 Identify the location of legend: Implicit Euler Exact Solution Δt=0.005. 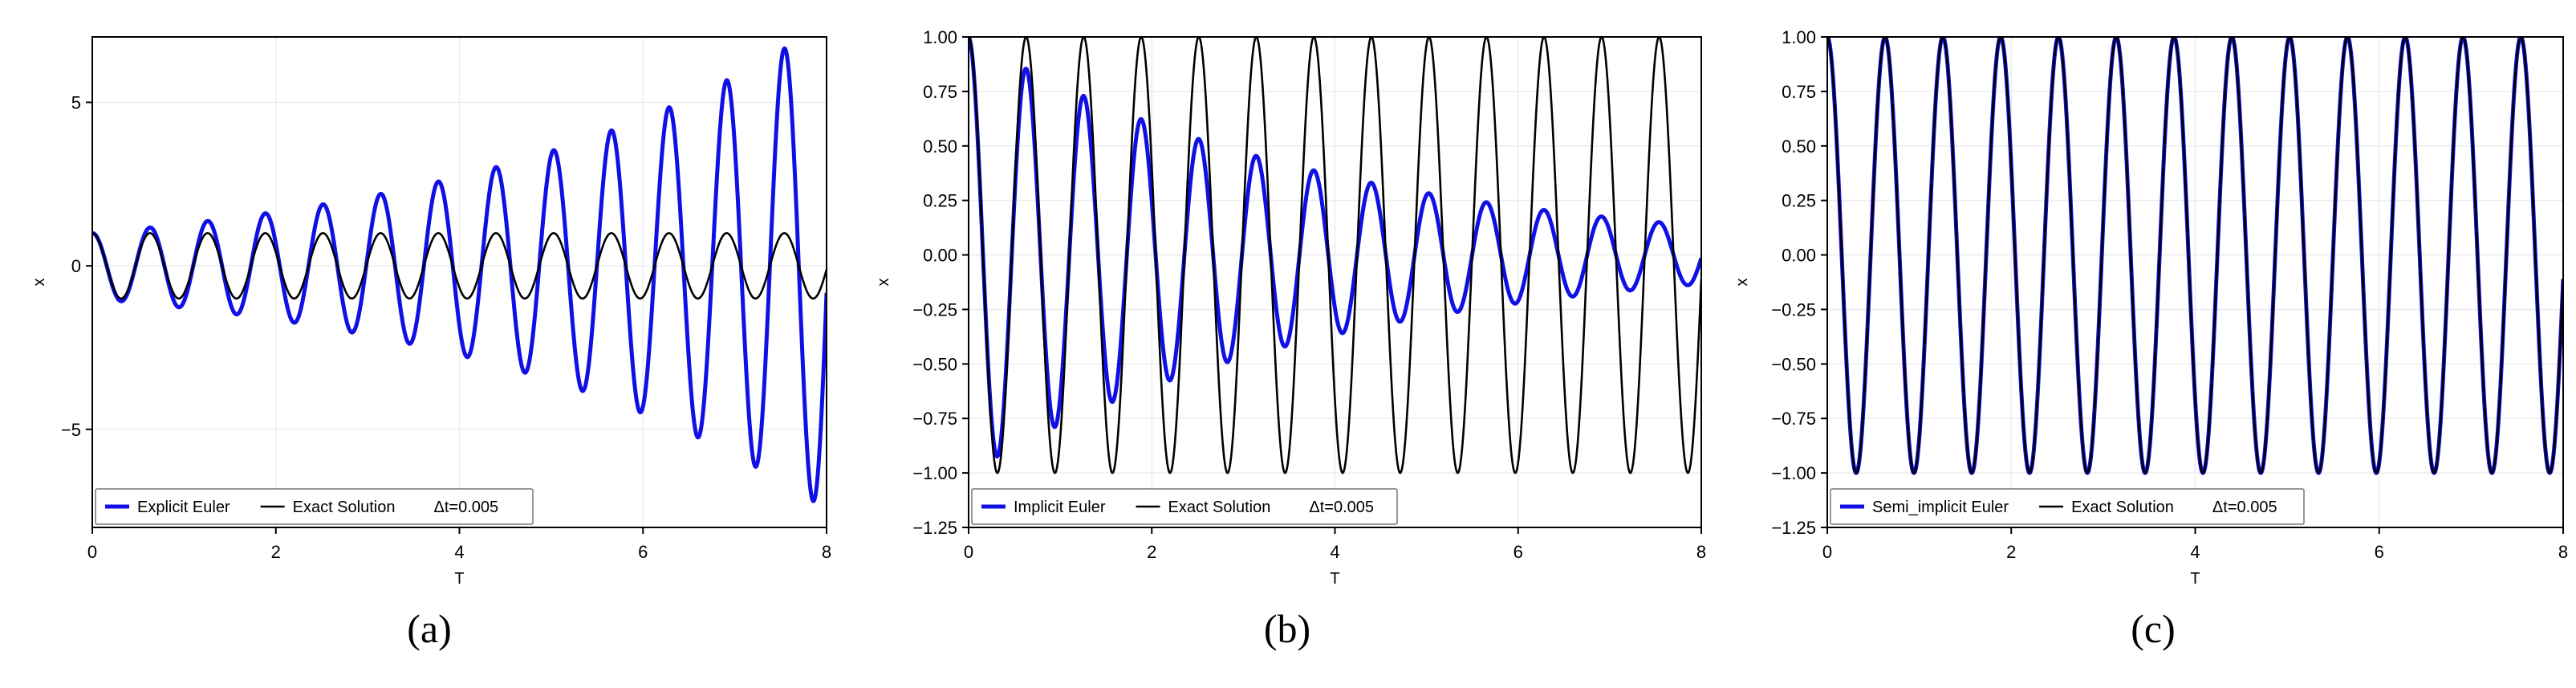
(1184, 507).